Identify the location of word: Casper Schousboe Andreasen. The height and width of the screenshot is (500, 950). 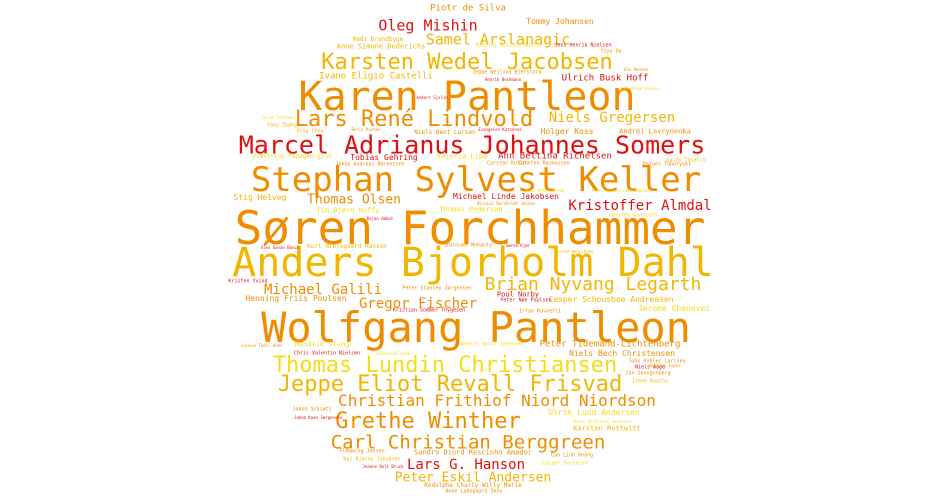
(611, 299).